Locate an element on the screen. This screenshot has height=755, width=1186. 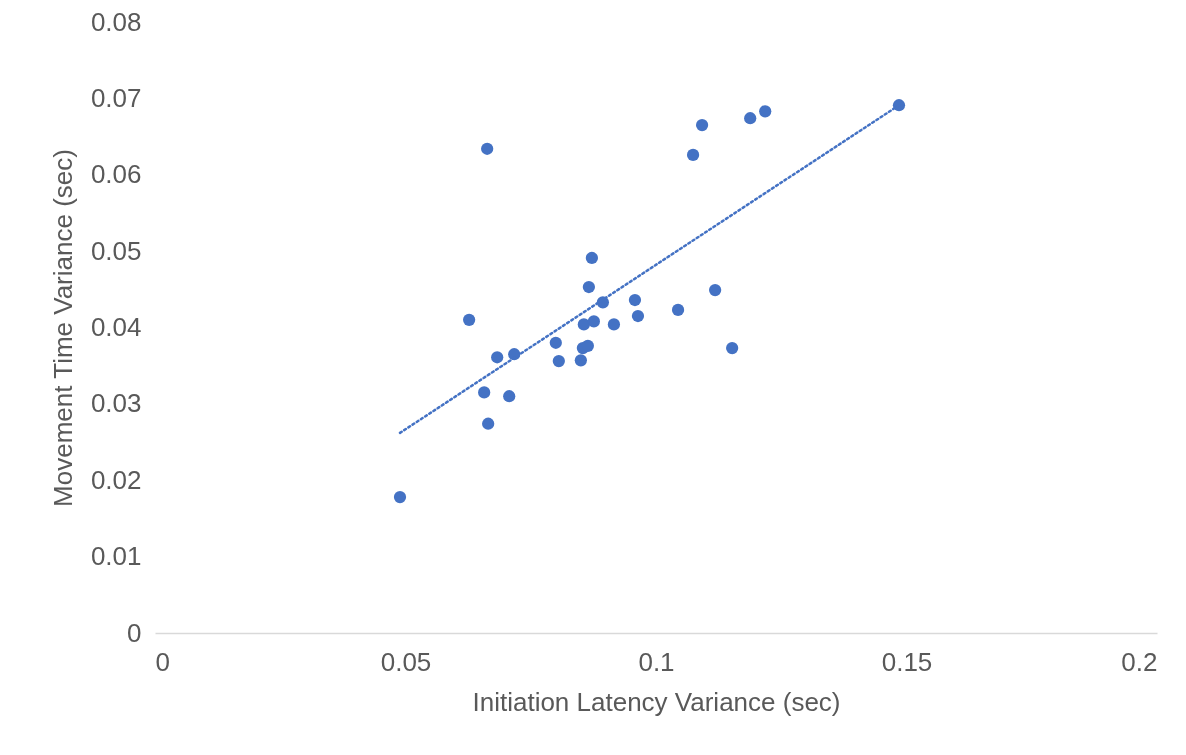
y-tick-label: 0 is located at coordinates (134, 632).